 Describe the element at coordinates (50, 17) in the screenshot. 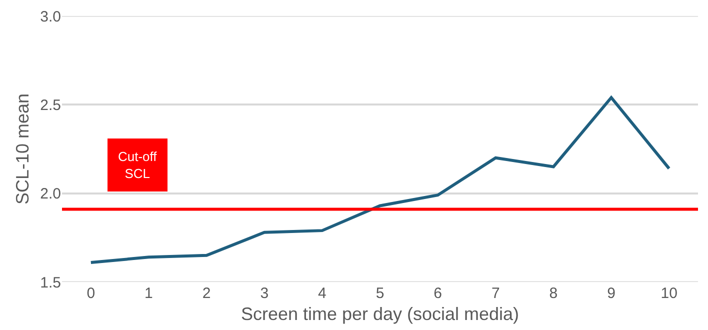

I see `y-tick-label: 3.0` at that location.